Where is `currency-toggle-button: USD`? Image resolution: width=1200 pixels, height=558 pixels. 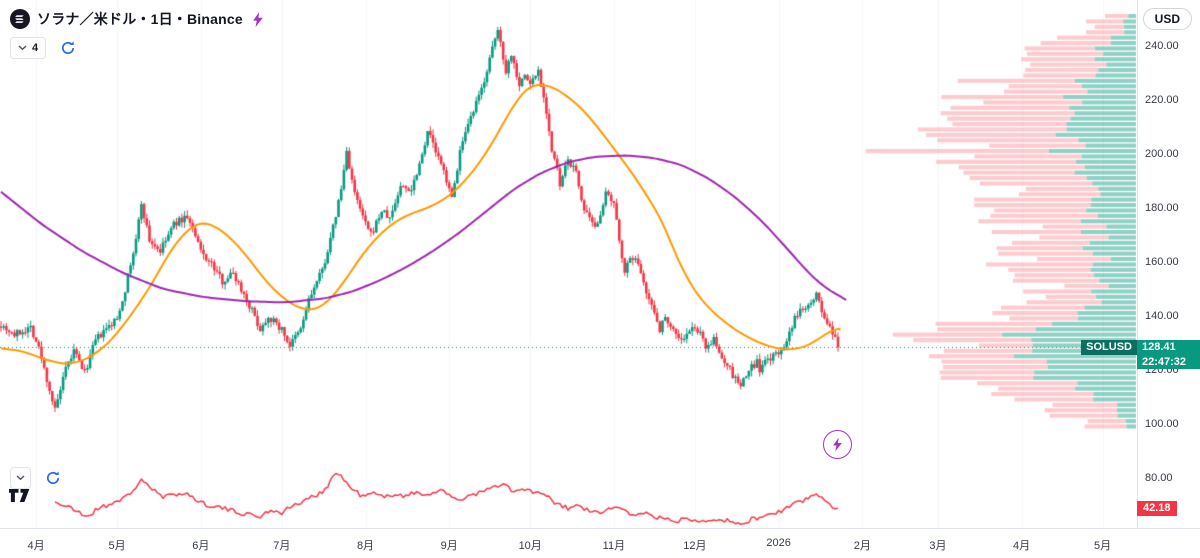
currency-toggle-button: USD is located at coordinates (1167, 19).